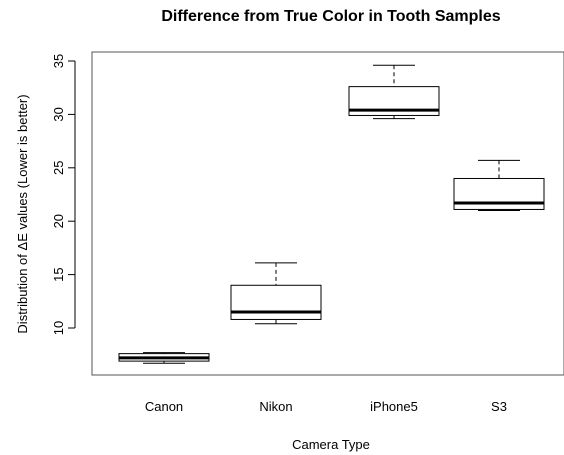 Image resolution: width=564 pixels, height=455 pixels. I want to click on x-tick-label: S3, so click(499, 406).